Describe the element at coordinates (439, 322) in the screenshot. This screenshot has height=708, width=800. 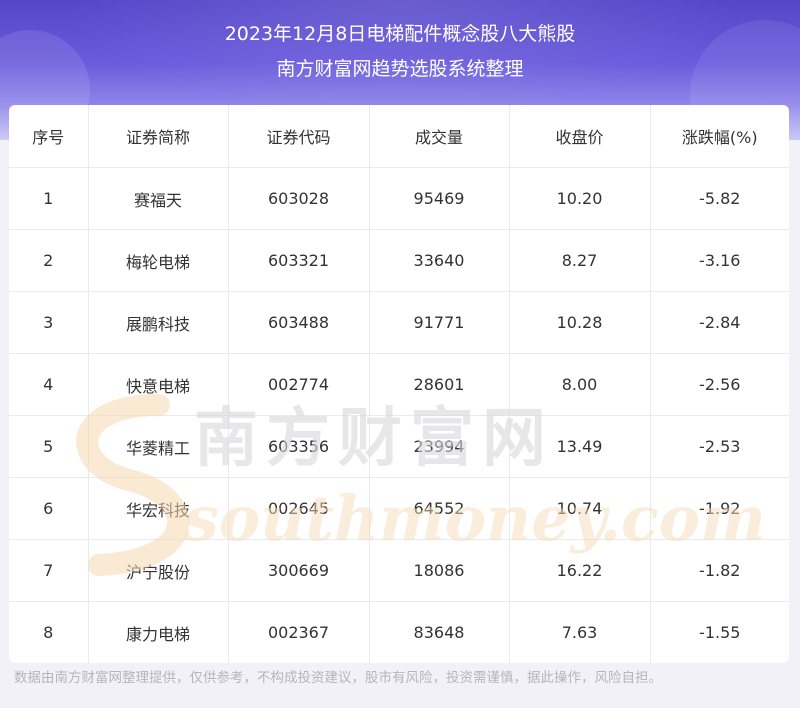
I see `cell-volume: 91771` at that location.